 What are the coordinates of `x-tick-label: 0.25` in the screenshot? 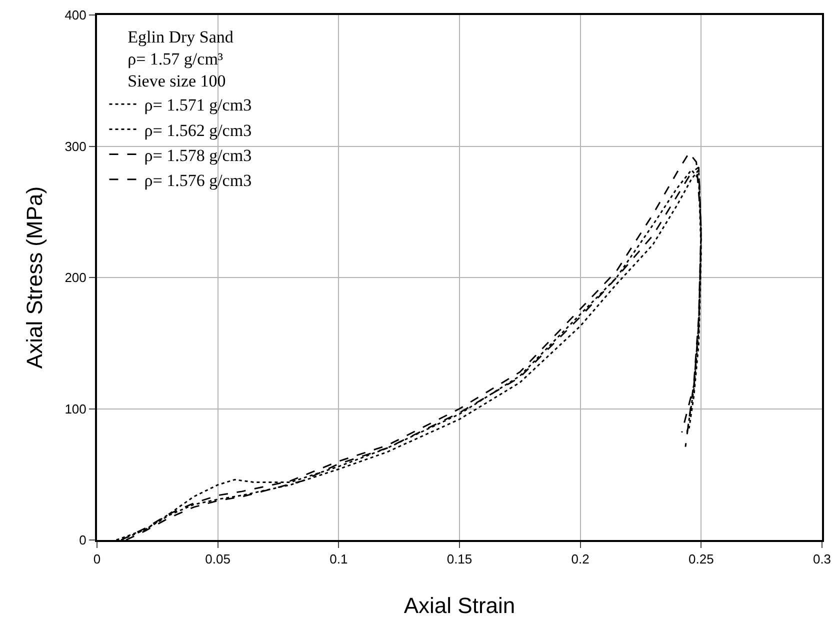 It's located at (701, 559).